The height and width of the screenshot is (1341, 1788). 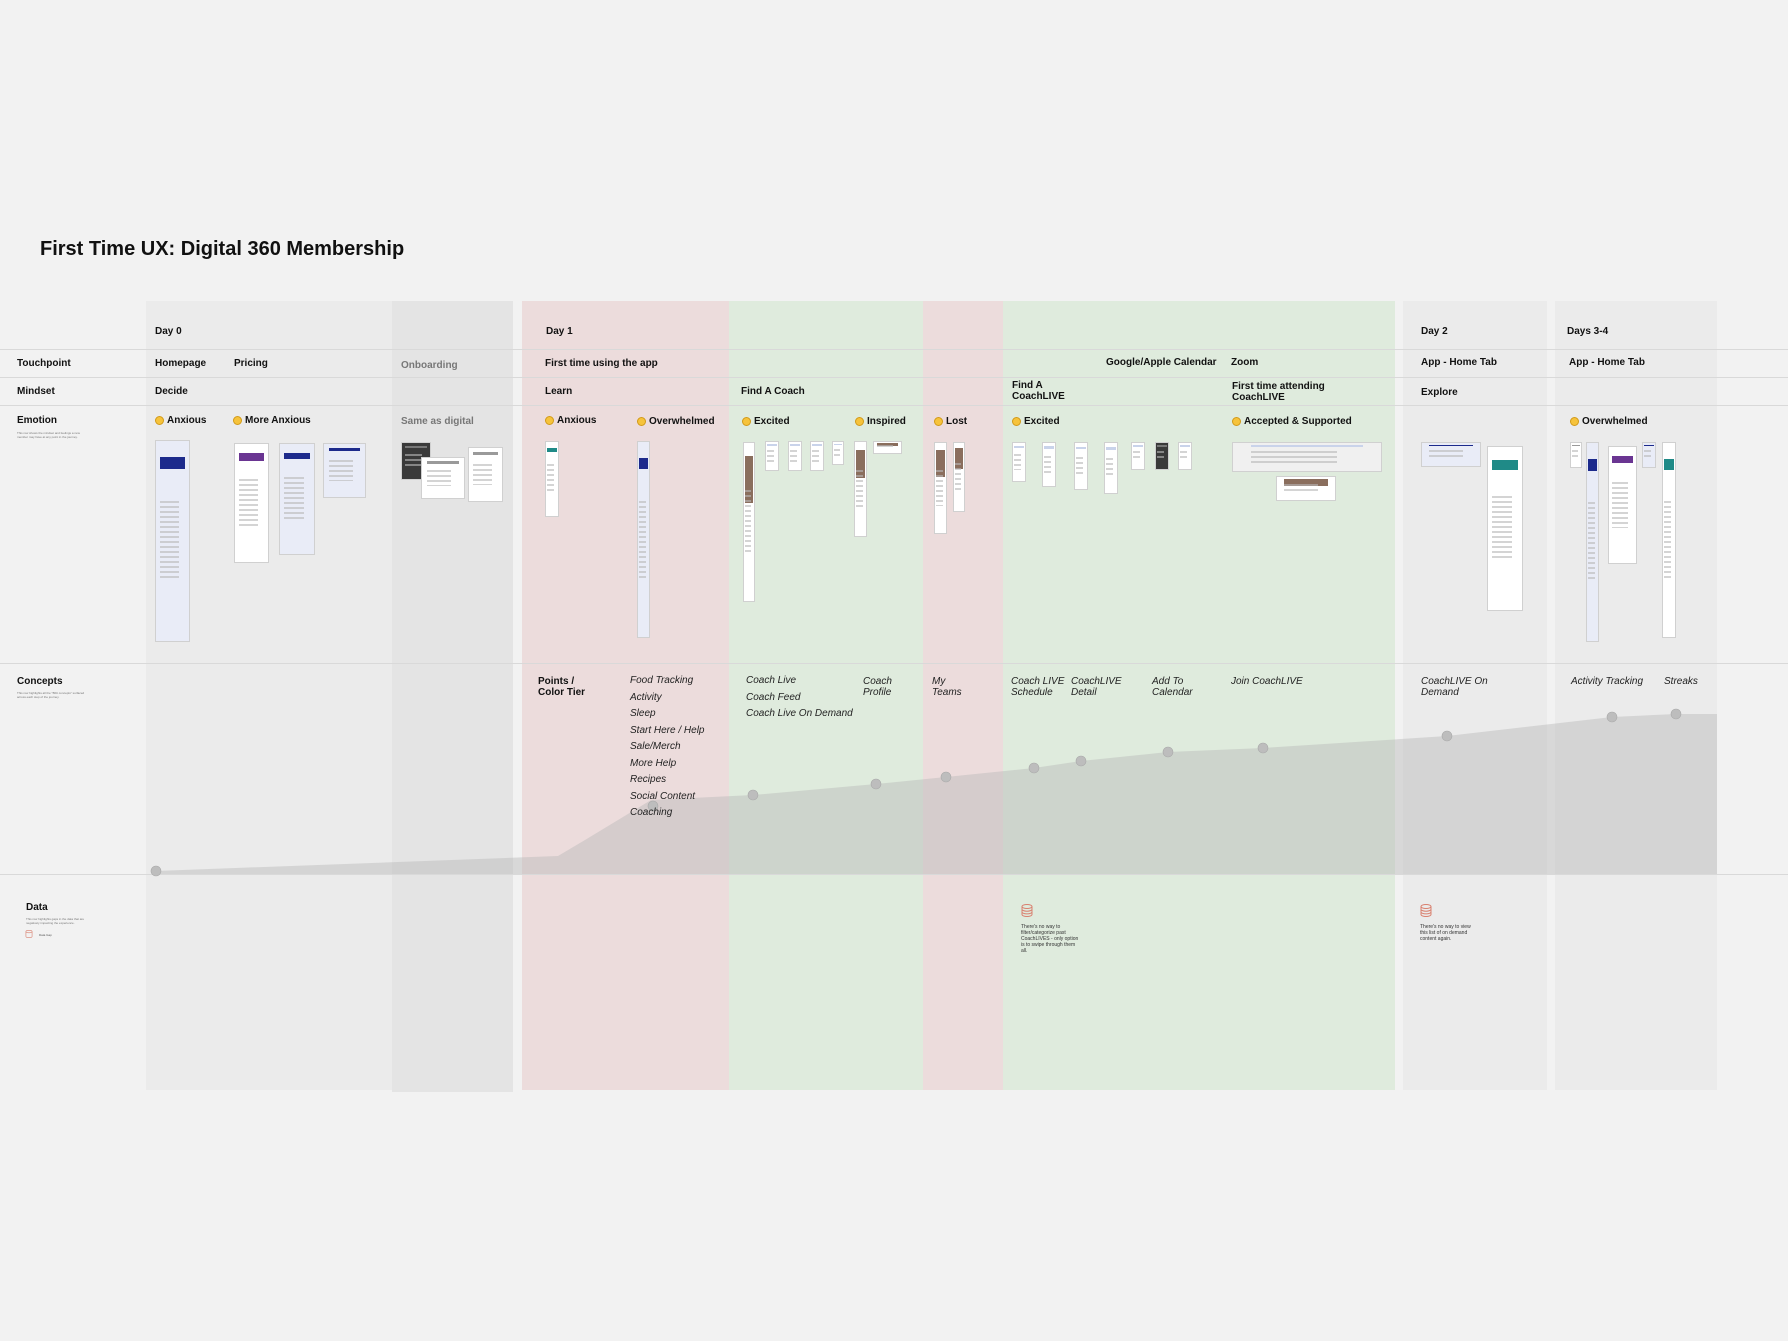 What do you see at coordinates (938, 421) in the screenshot?
I see `confused-face-icon` at bounding box center [938, 421].